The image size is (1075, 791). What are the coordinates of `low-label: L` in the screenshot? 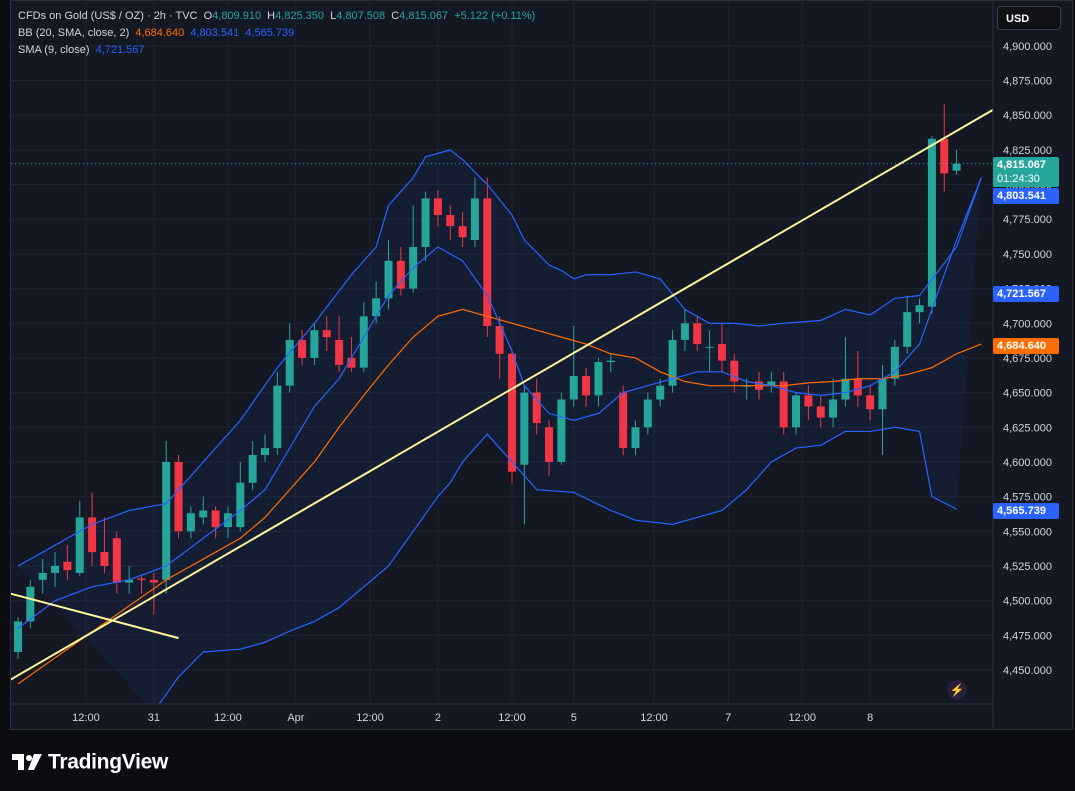 It's located at (333, 16).